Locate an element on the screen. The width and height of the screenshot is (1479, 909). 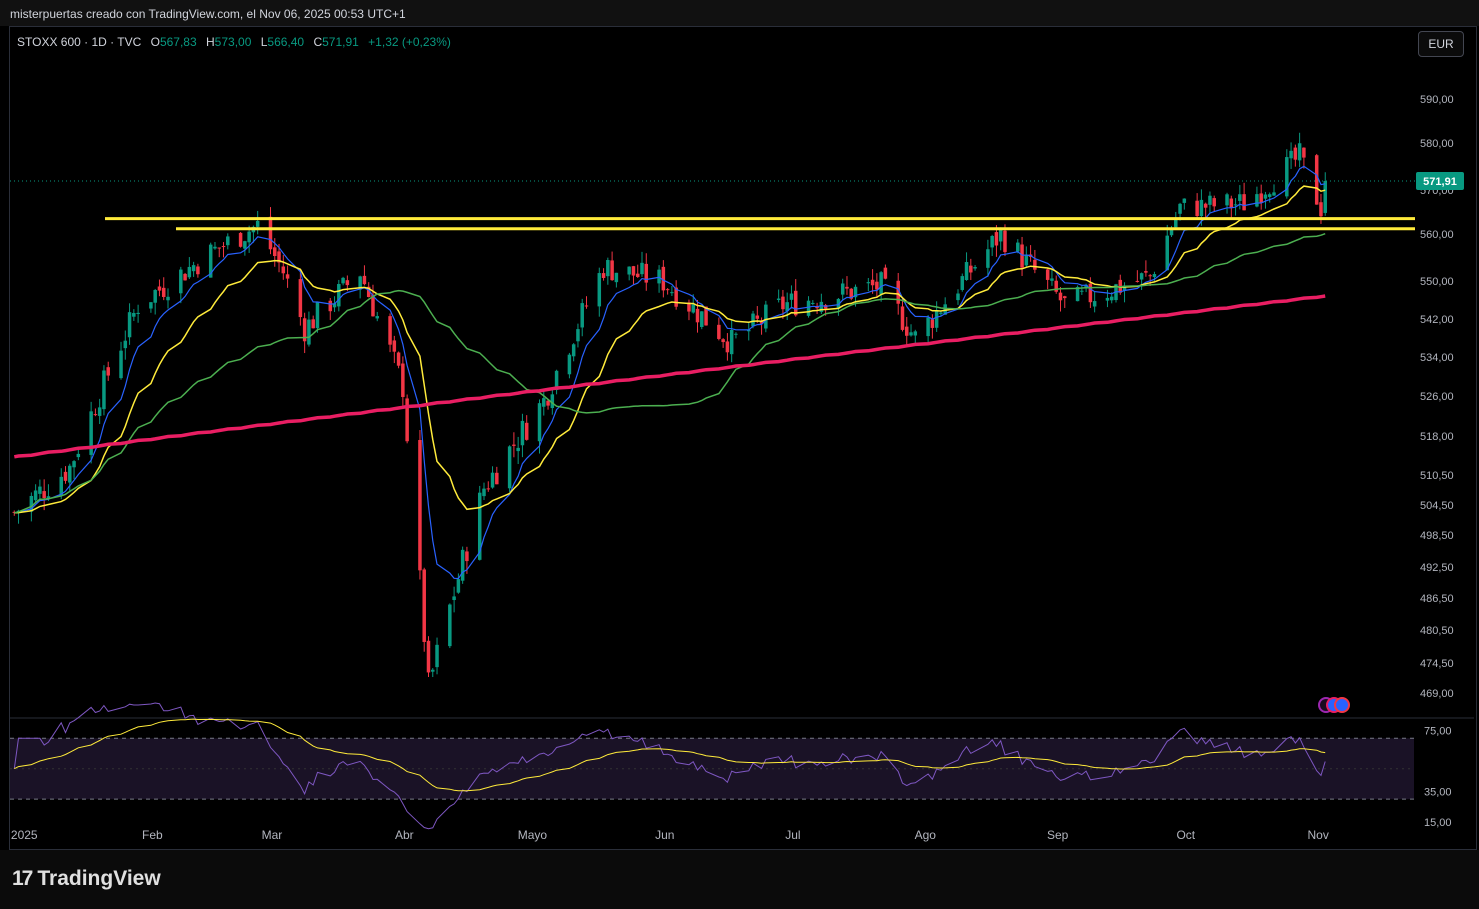
price-axis-label: 590,00 is located at coordinates (1437, 100).